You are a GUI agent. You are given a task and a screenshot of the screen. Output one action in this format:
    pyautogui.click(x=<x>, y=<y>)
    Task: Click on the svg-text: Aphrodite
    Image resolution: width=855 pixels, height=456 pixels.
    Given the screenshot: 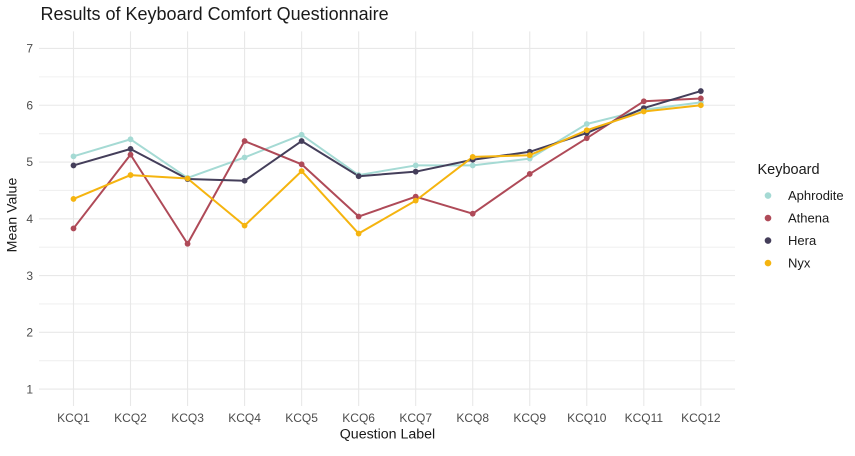 What is the action you would take?
    pyautogui.click(x=816, y=195)
    